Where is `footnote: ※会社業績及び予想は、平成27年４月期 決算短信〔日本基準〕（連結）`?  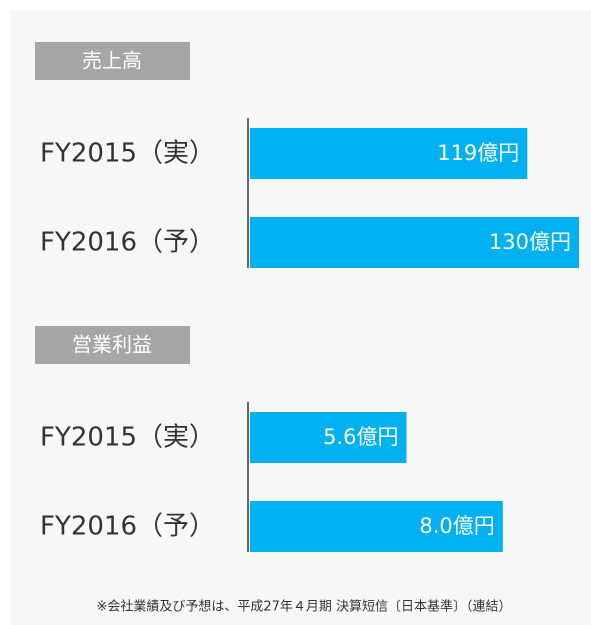 footnote: ※会社業績及び予想は、平成27年４月期 決算短信〔日本基準〕（連結） is located at coordinates (303, 607).